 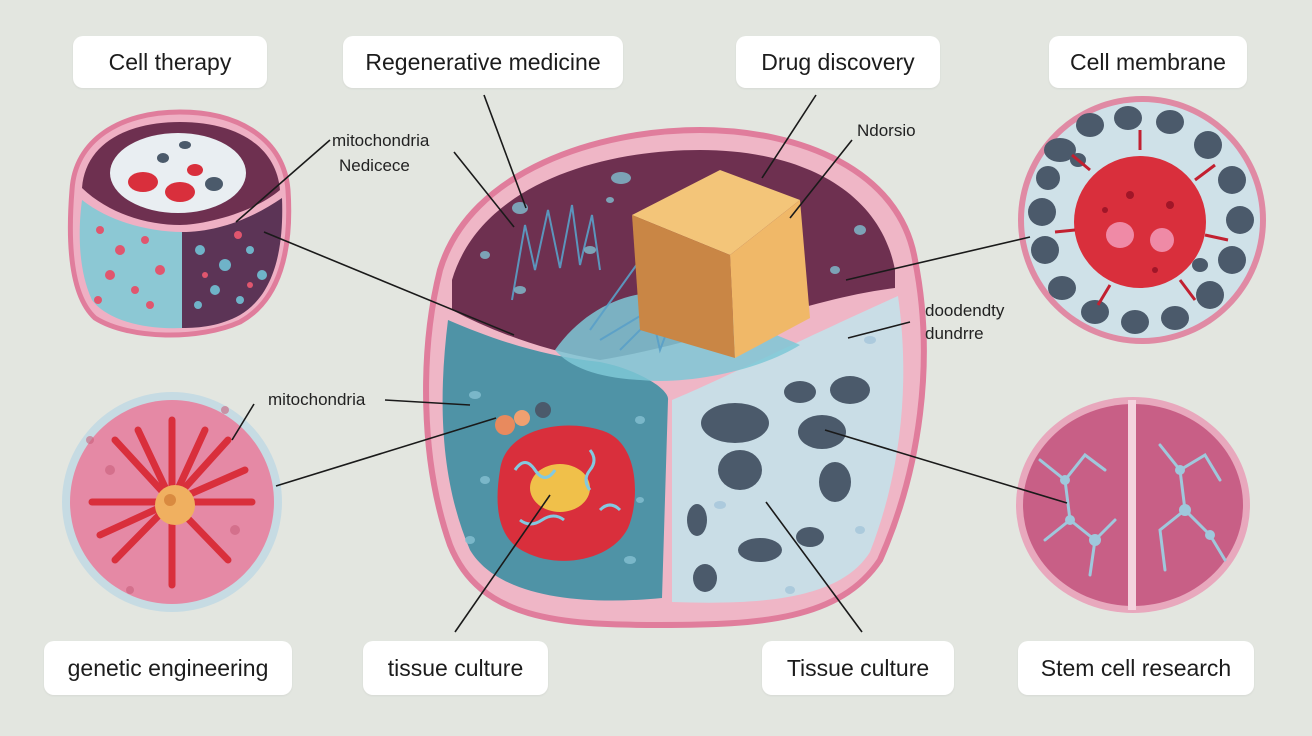 I want to click on annotation-mitochondria-top: mitochondria, so click(x=381, y=140).